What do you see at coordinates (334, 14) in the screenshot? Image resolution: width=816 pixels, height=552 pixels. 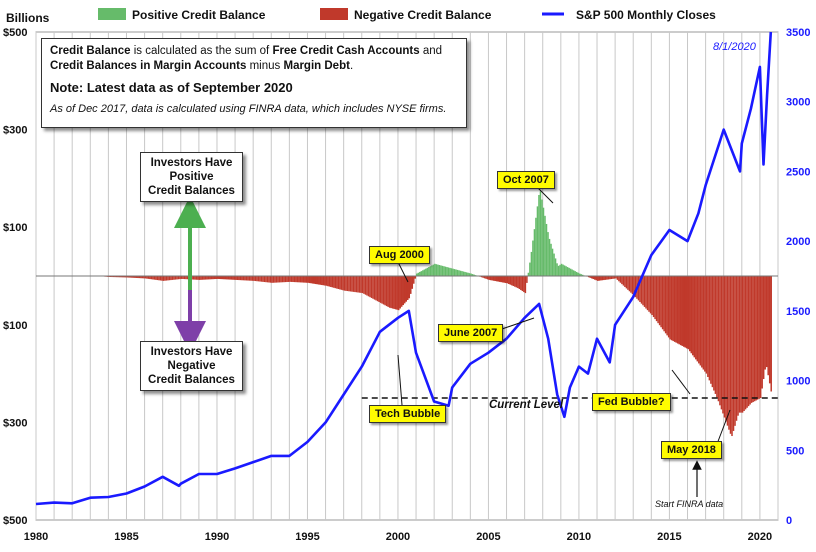 I see `legend-swatch` at bounding box center [334, 14].